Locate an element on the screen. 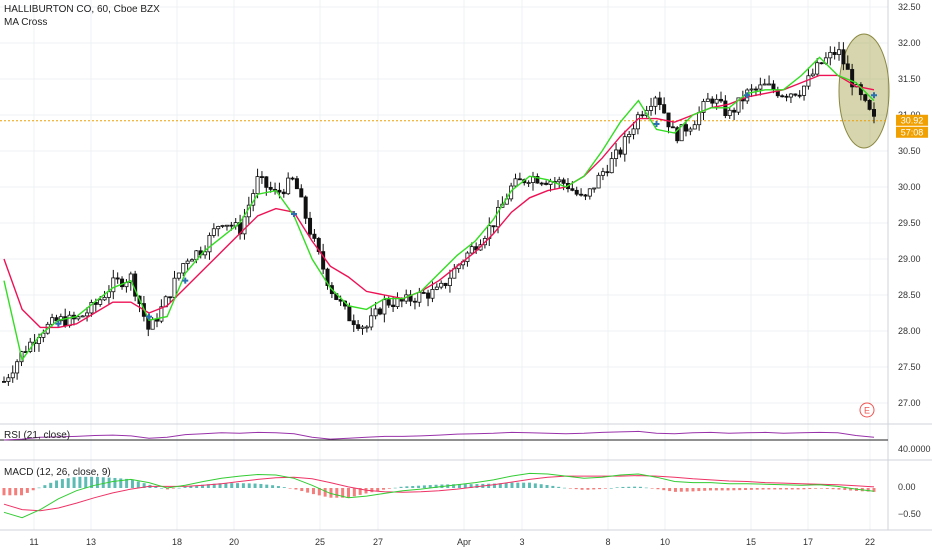  time-axis-tick: 3 is located at coordinates (521, 542).